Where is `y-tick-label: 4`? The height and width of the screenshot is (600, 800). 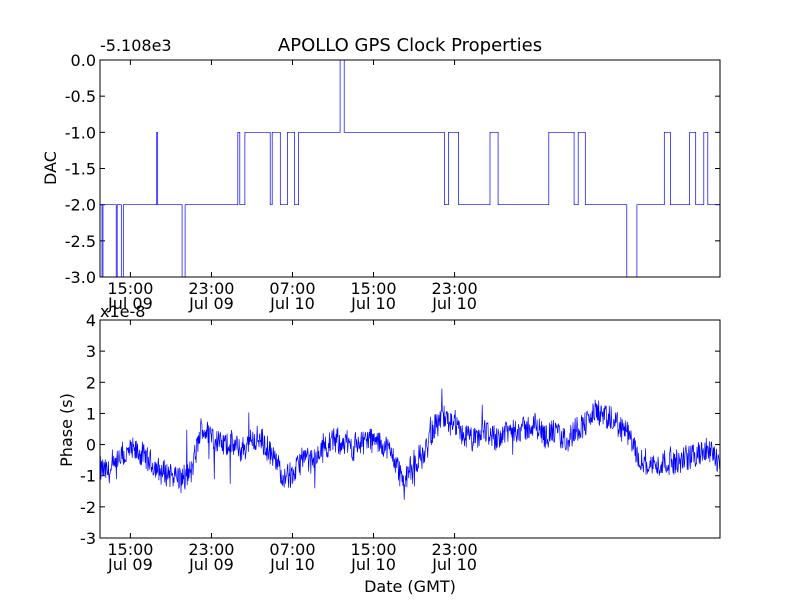
y-tick-label: 4 is located at coordinates (91, 320).